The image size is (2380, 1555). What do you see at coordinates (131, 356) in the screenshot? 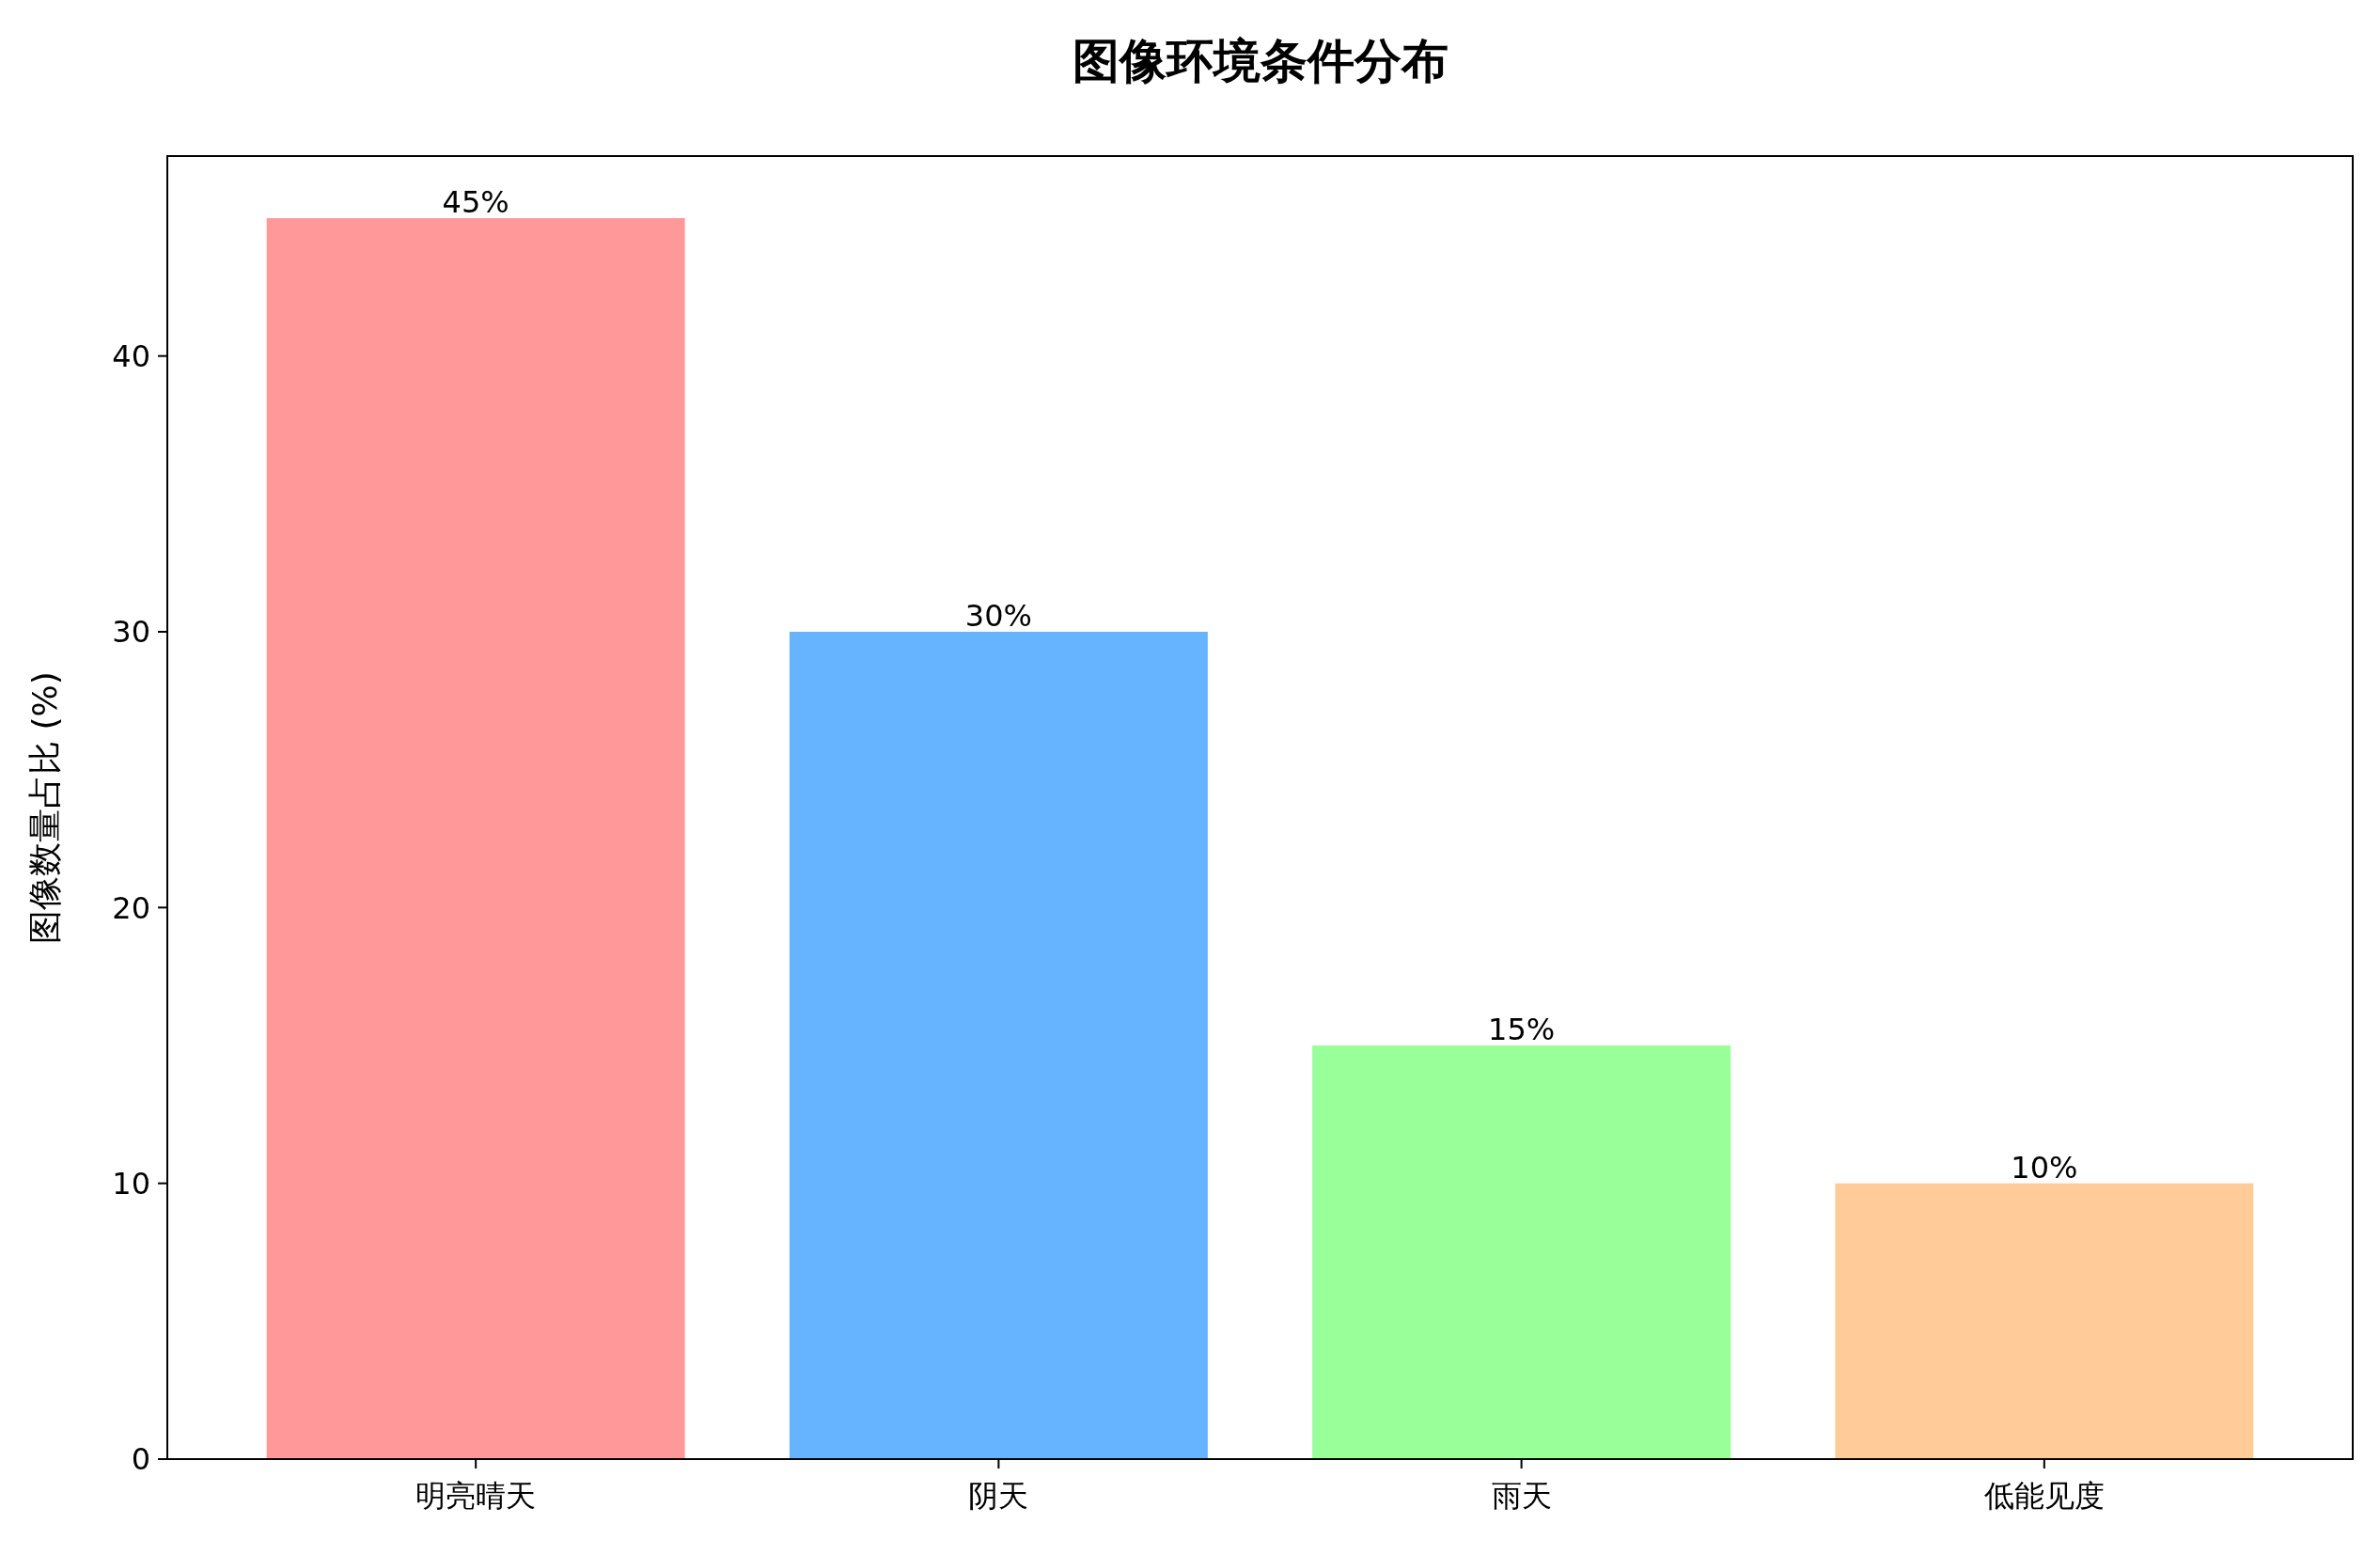
I see `y-tick-label: 40` at bounding box center [131, 356].